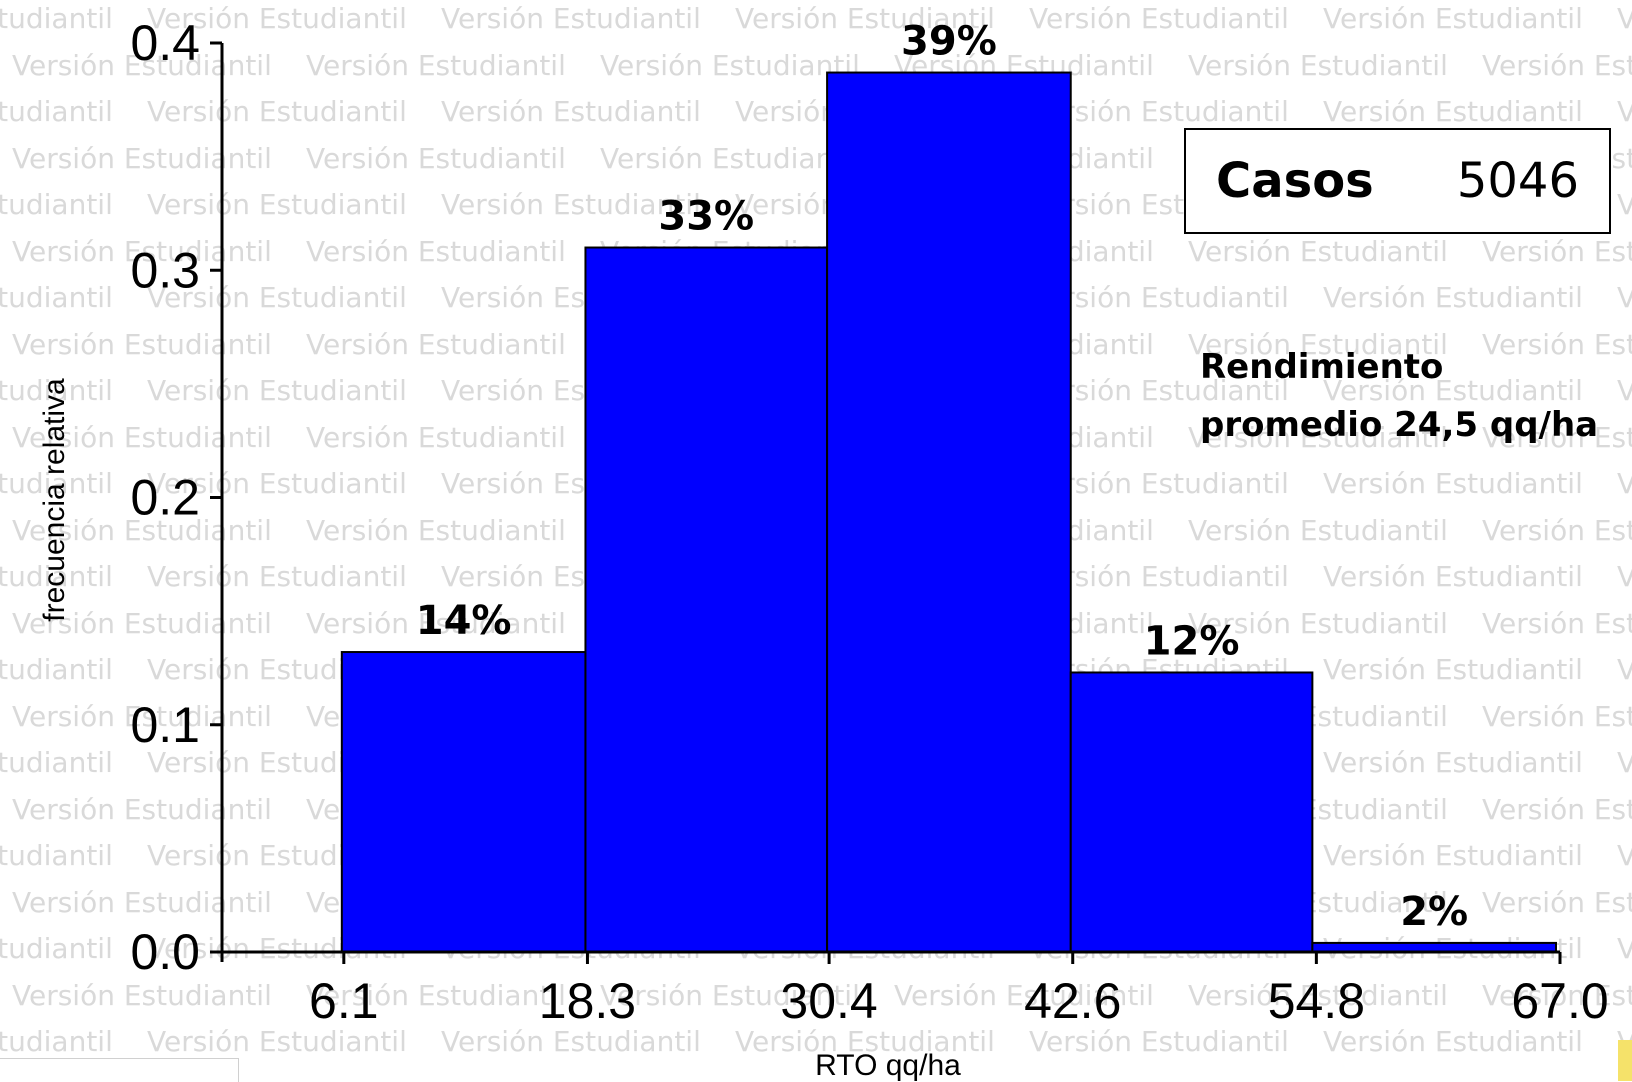  Describe the element at coordinates (1415, 396) in the screenshot. I see `rendimiento-note: Rendimiento promedio 24,5 qq/ha` at that location.